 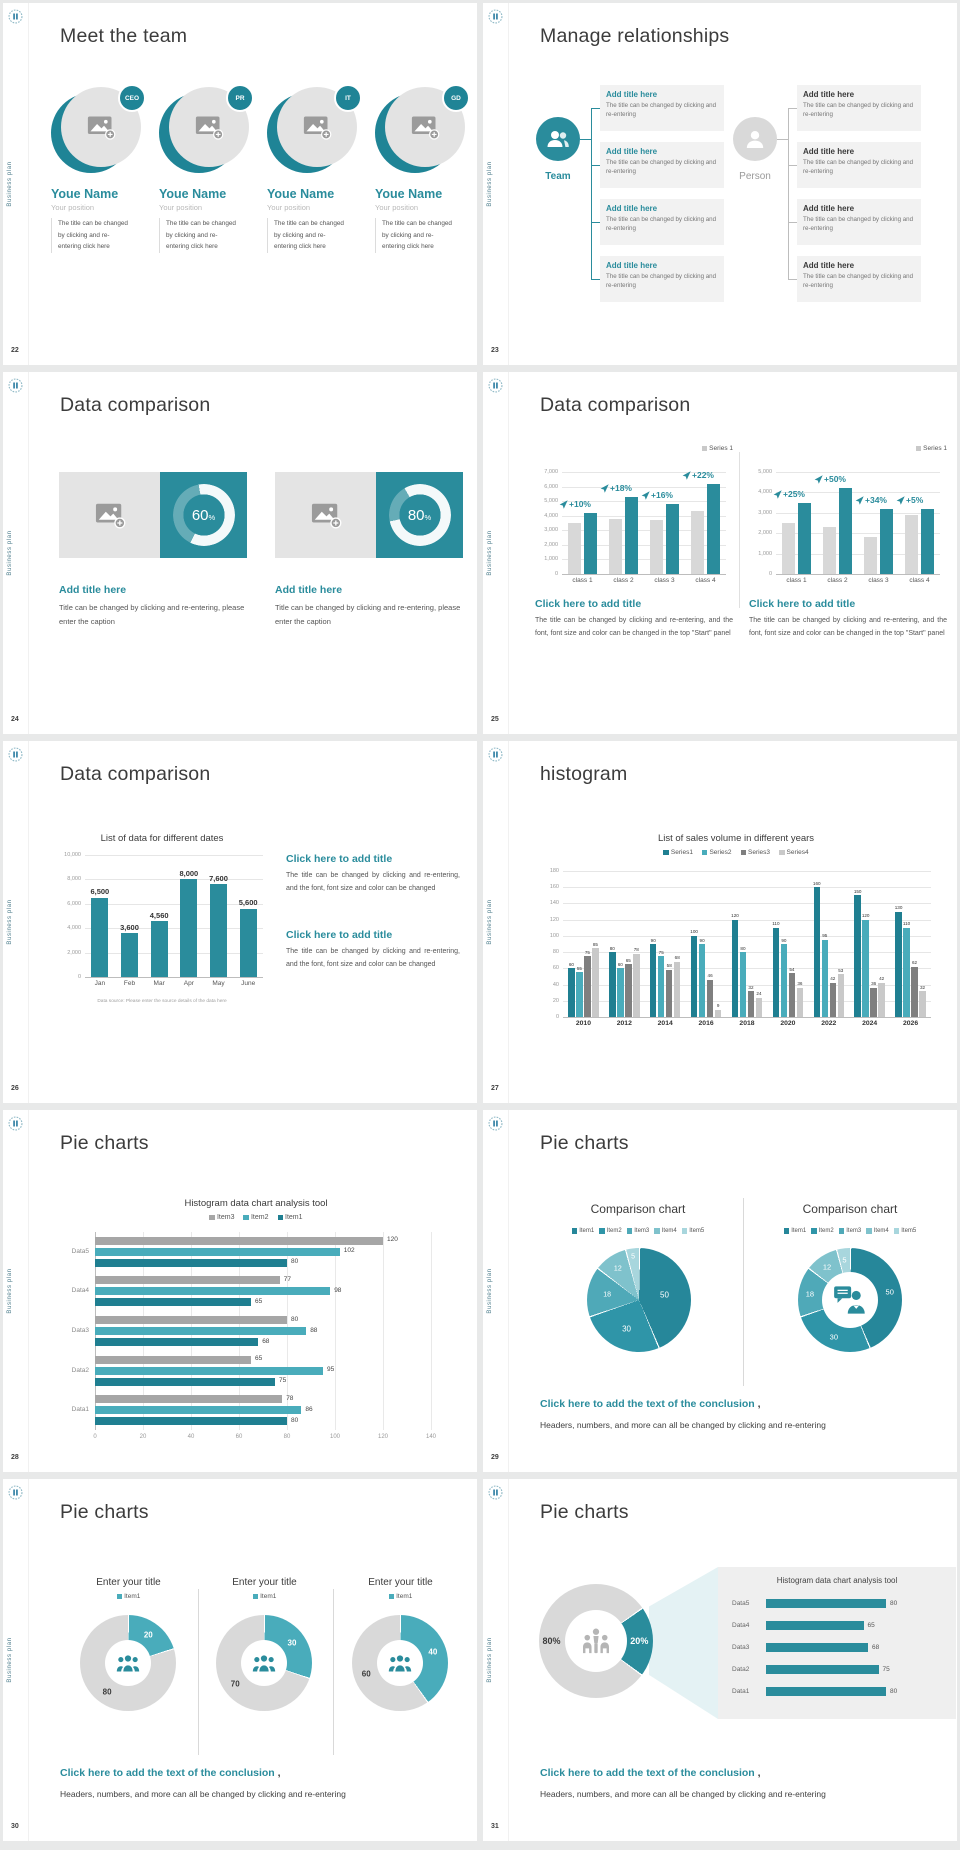 I want to click on logo-icon, so click(x=15, y=16).